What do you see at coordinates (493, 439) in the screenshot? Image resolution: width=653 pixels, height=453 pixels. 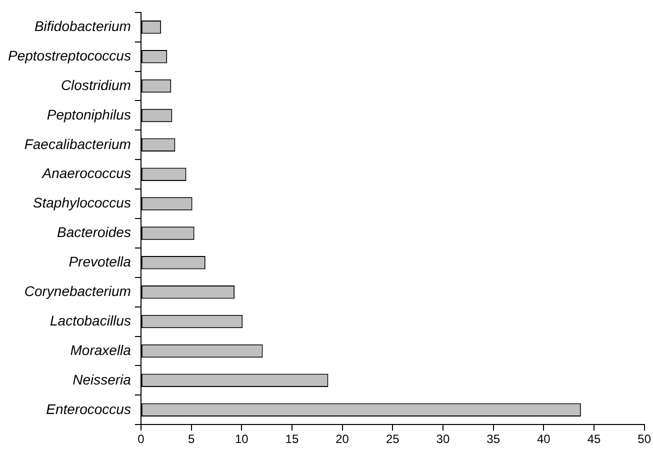 I see `x-tick-label: 35` at bounding box center [493, 439].